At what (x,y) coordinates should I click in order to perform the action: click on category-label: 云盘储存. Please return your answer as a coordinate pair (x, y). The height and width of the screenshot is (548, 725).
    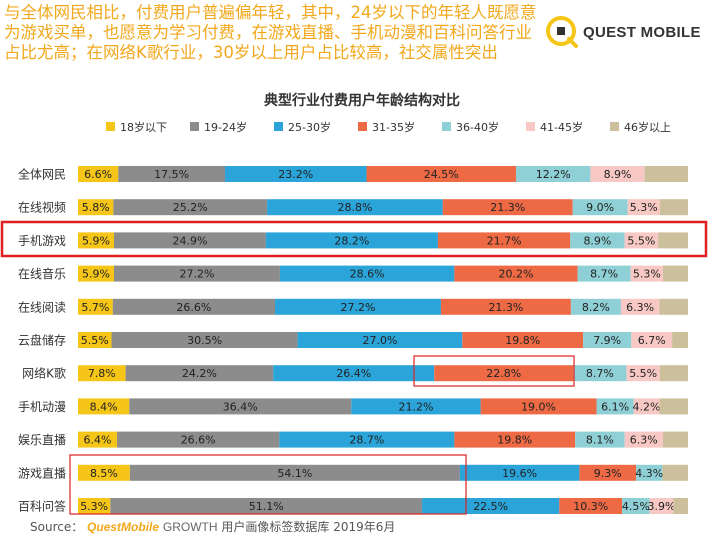
    Looking at the image, I should click on (42, 340).